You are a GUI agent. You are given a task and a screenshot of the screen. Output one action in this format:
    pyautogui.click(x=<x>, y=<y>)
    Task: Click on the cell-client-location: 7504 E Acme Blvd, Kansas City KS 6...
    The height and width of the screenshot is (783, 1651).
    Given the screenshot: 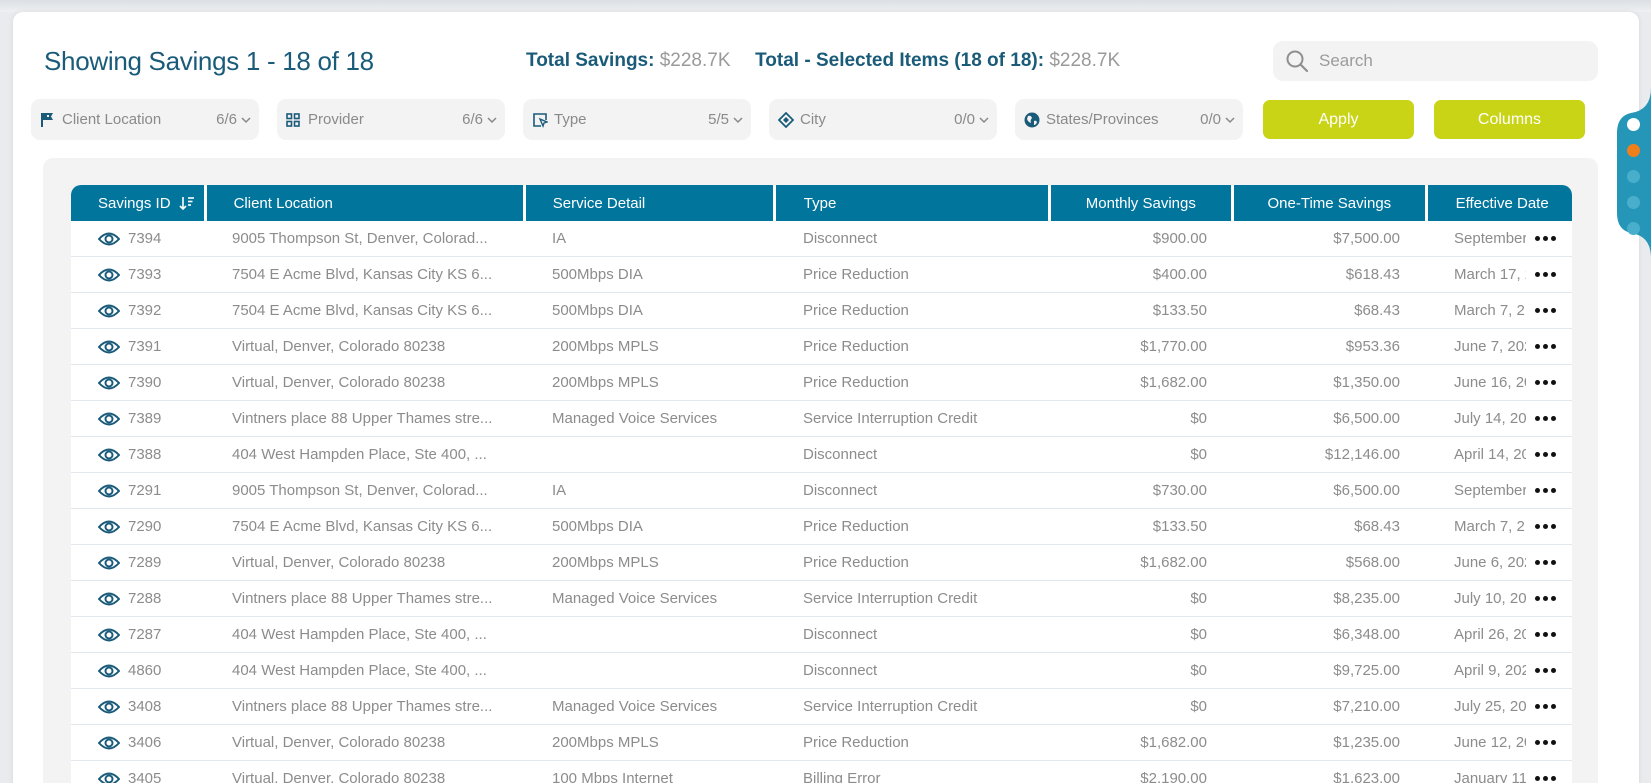 What is the action you would take?
    pyautogui.click(x=362, y=526)
    